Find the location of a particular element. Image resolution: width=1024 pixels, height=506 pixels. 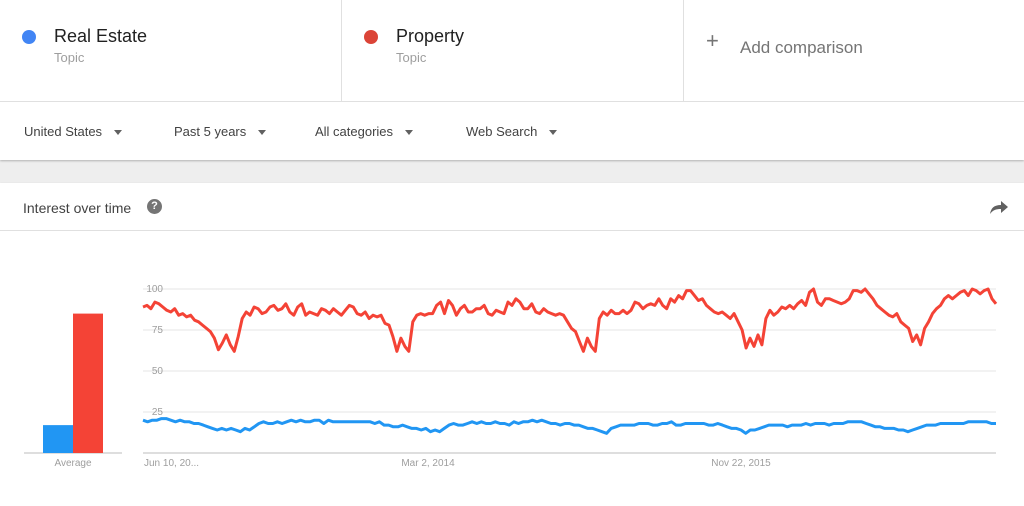

add-comparison-label: Add comparison is located at coordinates (801, 47).